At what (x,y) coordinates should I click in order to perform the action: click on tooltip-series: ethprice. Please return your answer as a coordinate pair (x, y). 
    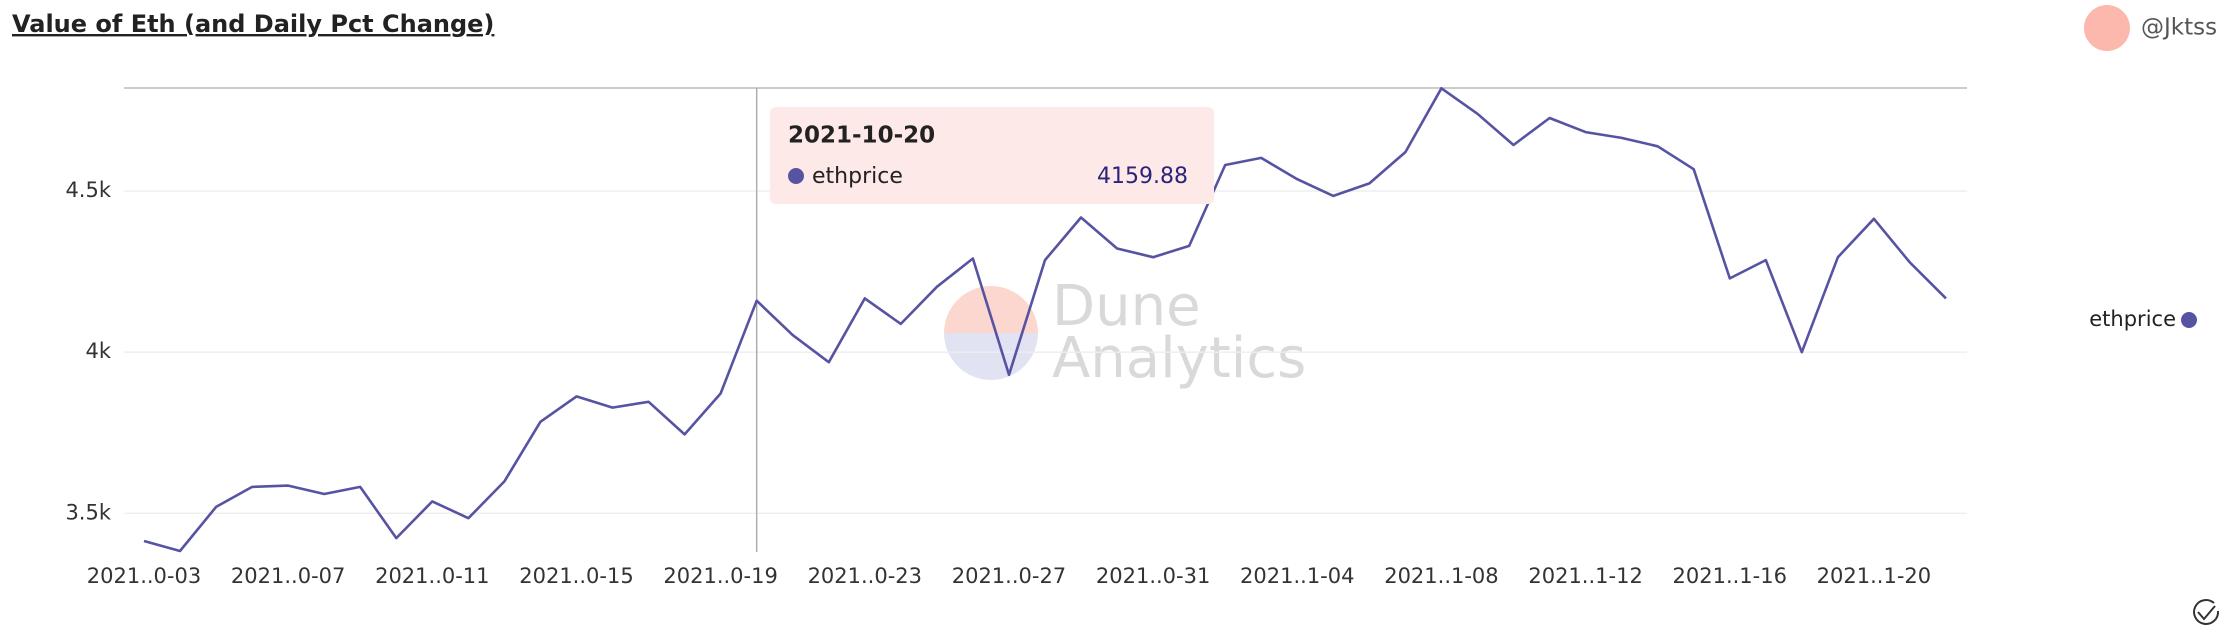
    Looking at the image, I should click on (857, 176).